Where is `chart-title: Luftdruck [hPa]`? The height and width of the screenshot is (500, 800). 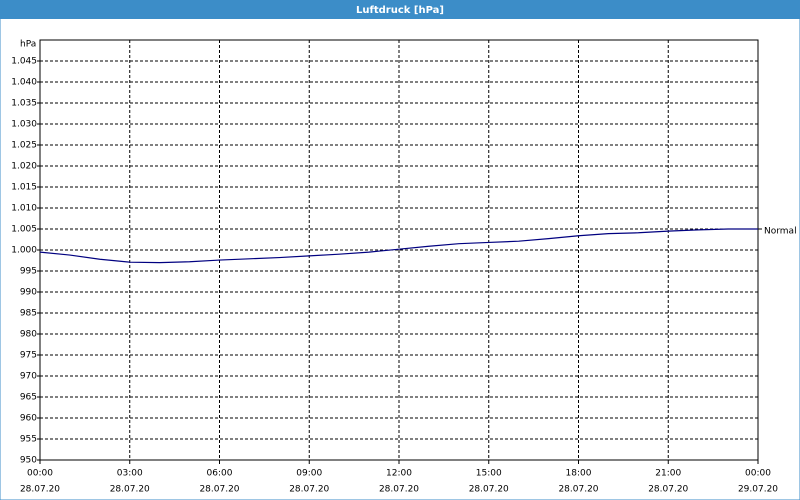 chart-title: Luftdruck [hPa] is located at coordinates (400, 10).